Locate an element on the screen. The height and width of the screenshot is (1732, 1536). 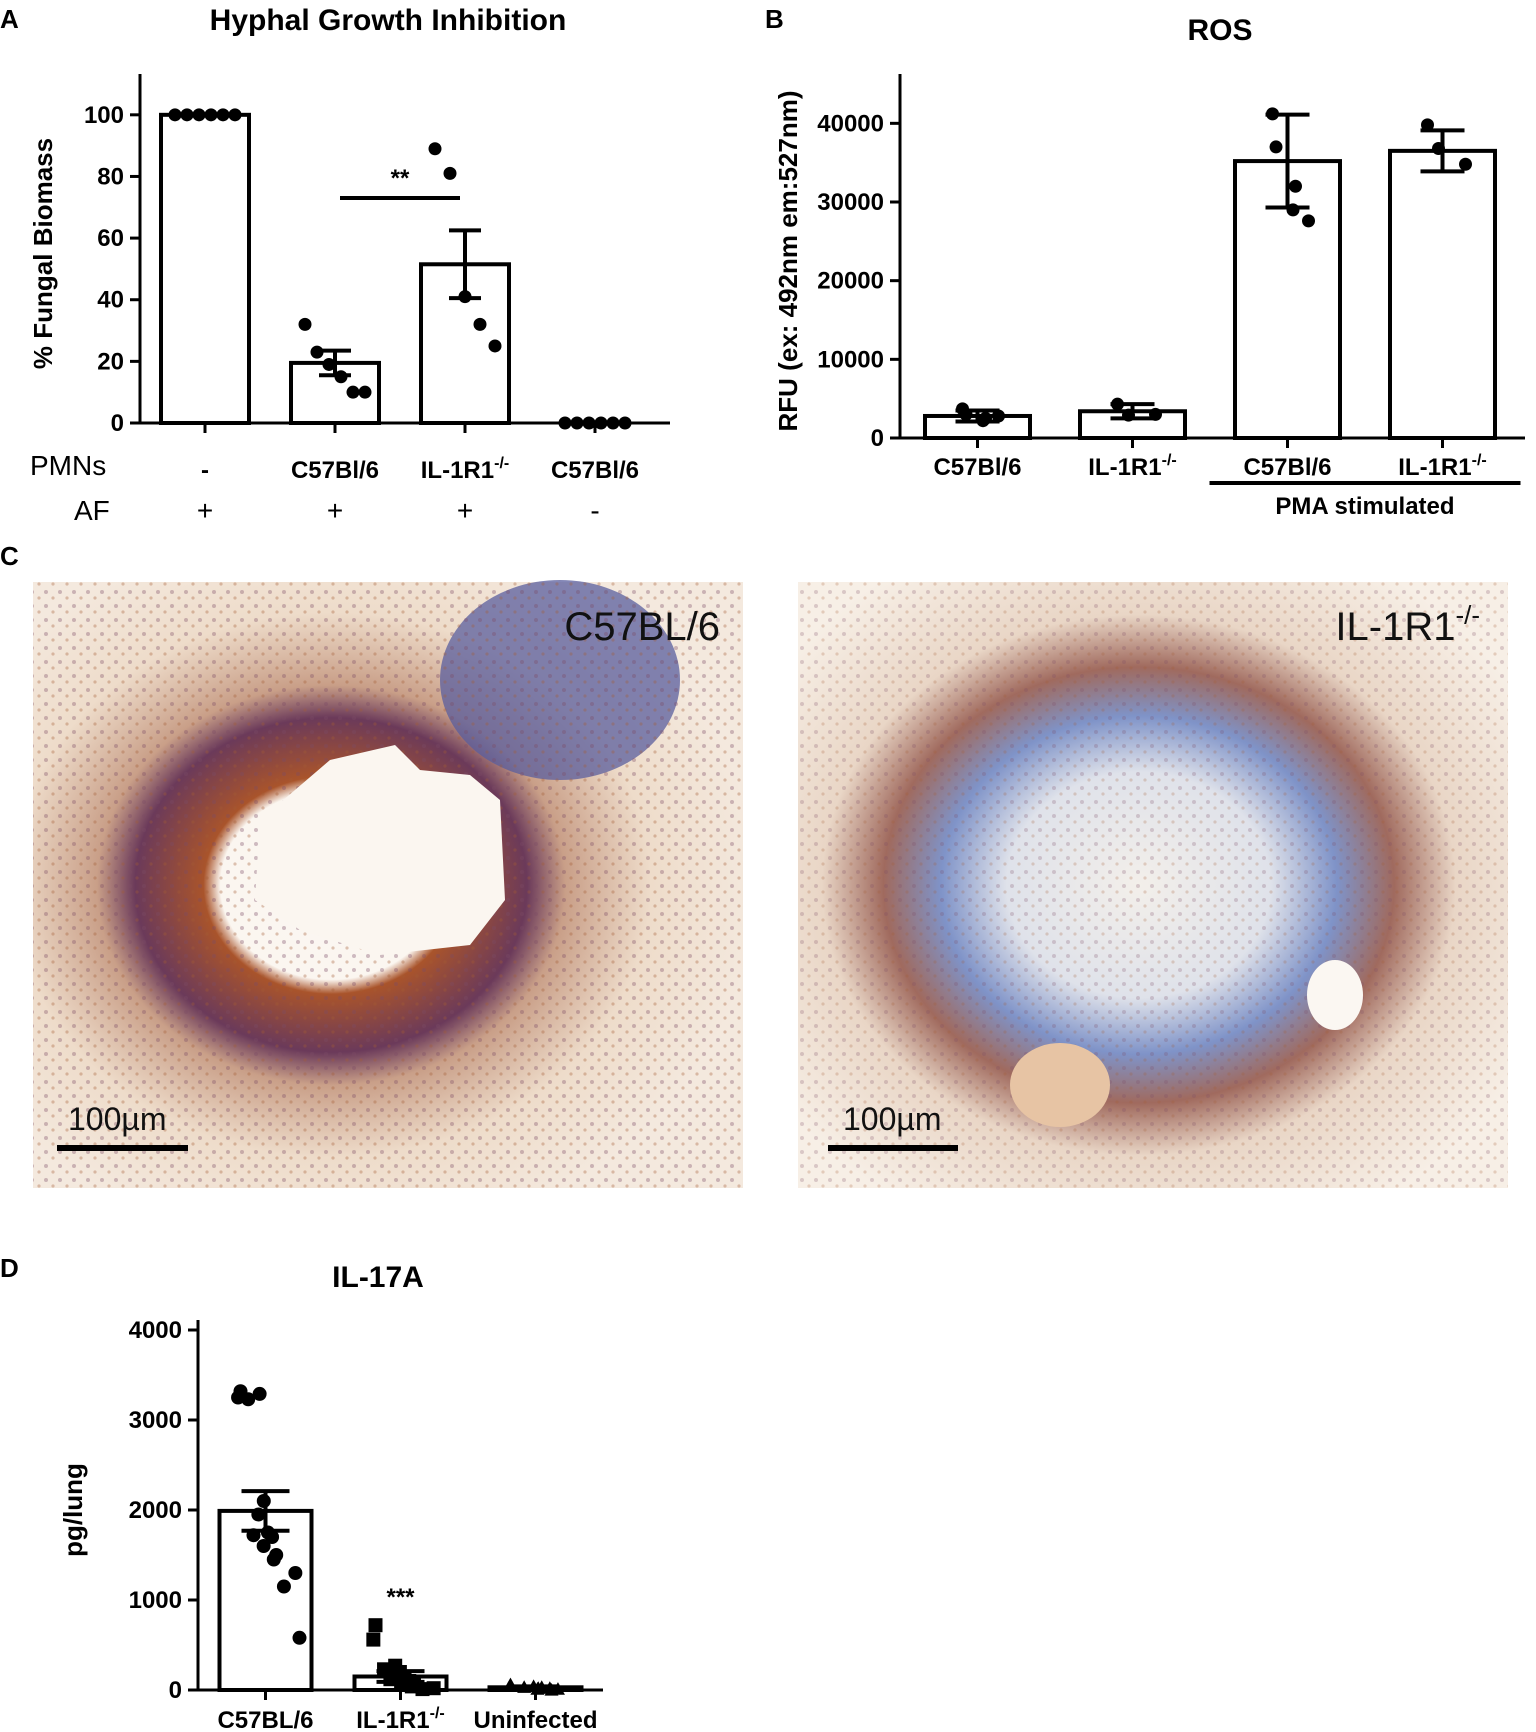
y-tick-label: 60 is located at coordinates (110, 238).